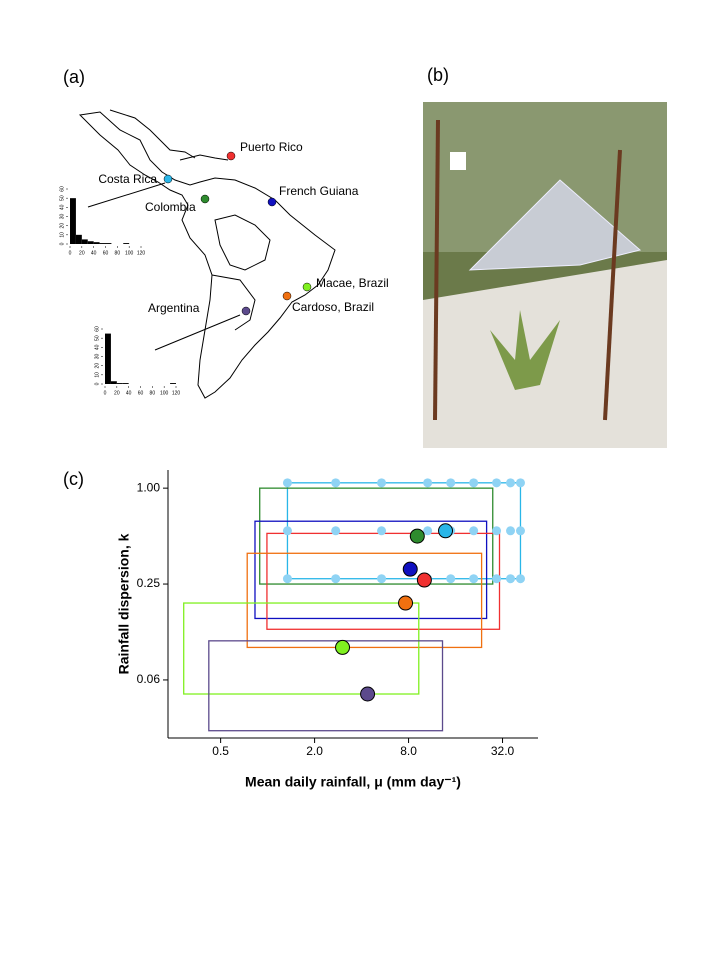 This screenshot has height=960, width=720. Describe the element at coordinates (149, 583) in the screenshot. I see `y-tick-label: 0.25` at that location.